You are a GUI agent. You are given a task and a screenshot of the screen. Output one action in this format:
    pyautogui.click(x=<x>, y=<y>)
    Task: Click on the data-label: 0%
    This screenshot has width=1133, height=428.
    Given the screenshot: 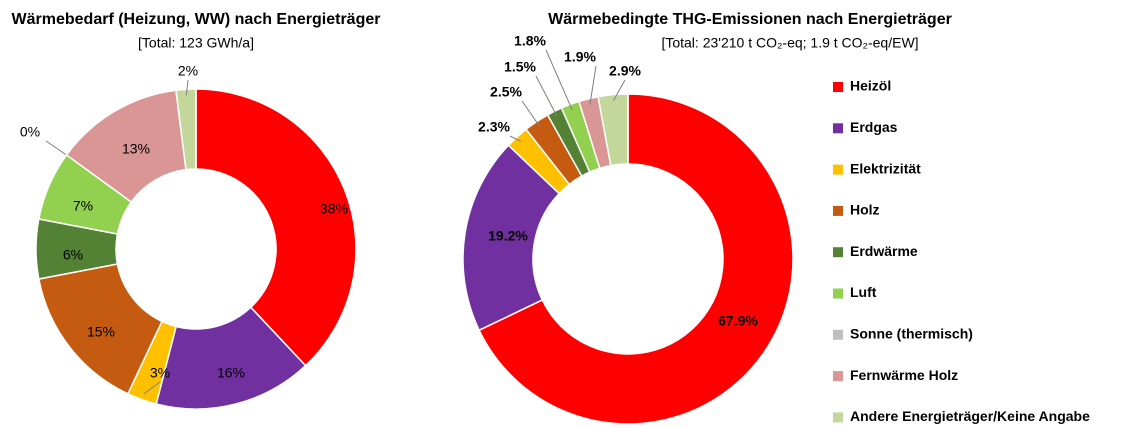 What is the action you would take?
    pyautogui.click(x=30, y=132)
    